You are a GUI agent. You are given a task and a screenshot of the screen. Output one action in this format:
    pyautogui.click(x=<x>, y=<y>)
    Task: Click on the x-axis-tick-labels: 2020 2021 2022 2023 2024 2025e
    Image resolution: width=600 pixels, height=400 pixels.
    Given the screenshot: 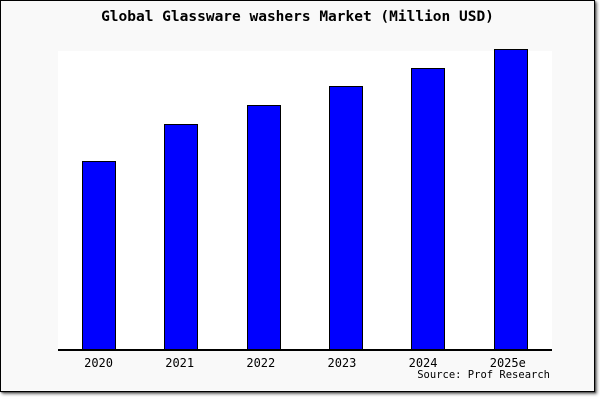 What is the action you would take?
    pyautogui.click(x=305, y=363)
    